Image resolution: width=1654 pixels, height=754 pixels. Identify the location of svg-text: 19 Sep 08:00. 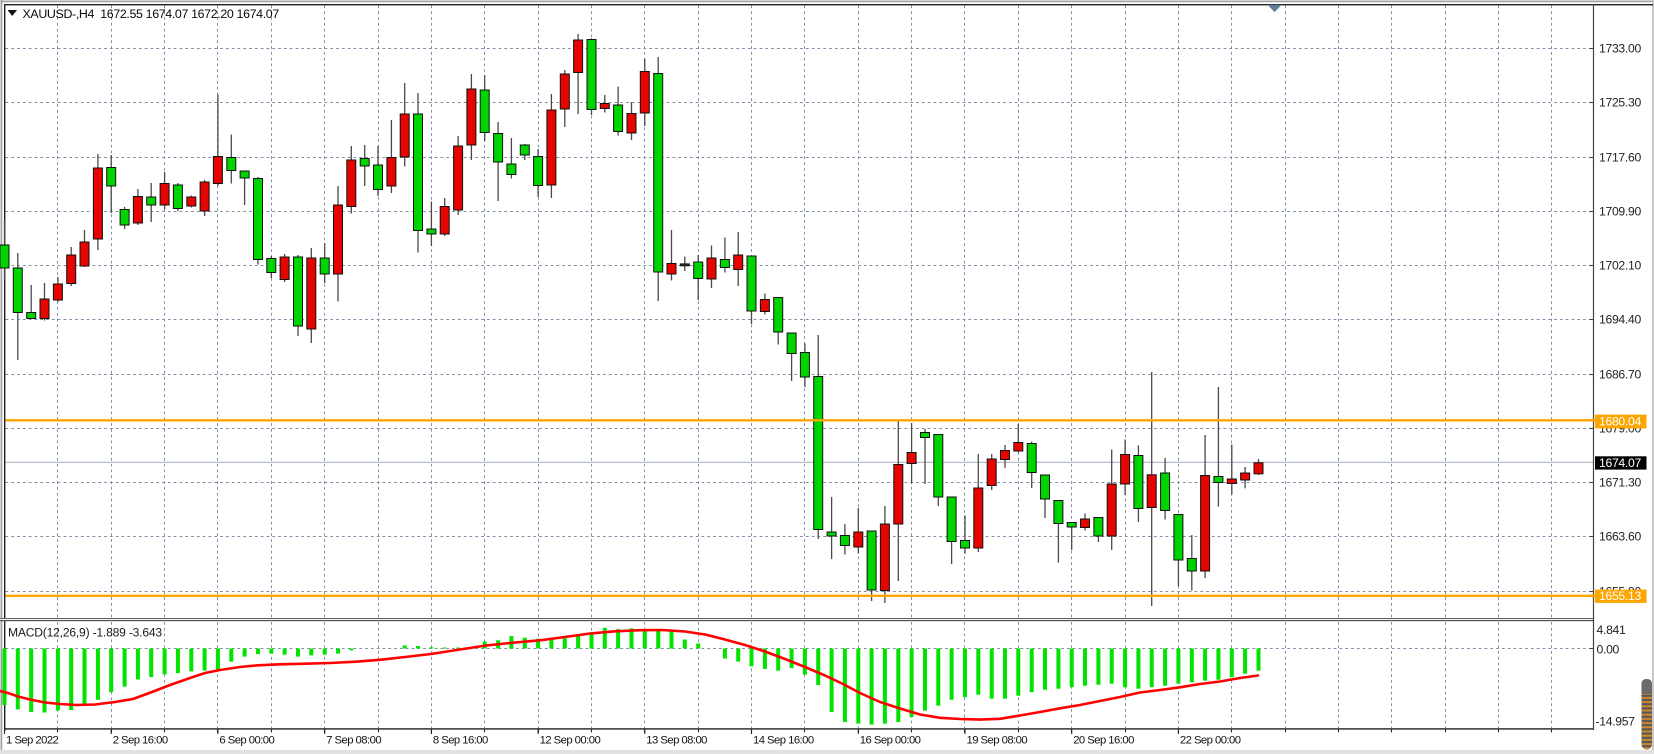
(997, 741).